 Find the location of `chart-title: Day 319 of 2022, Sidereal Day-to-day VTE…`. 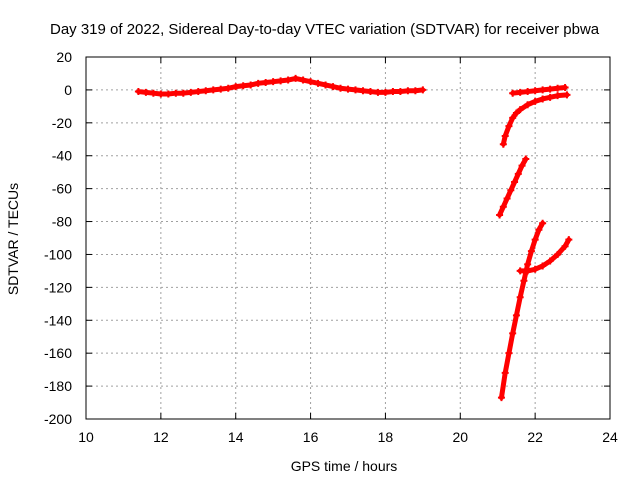

chart-title: Day 319 of 2022, Sidereal Day-to-day VTE… is located at coordinates (325, 29).